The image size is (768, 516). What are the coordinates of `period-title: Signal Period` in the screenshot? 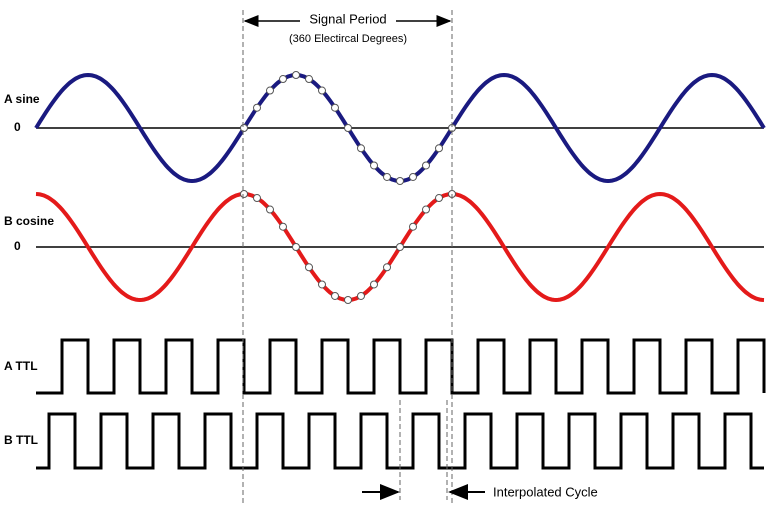 It's located at (347, 18).